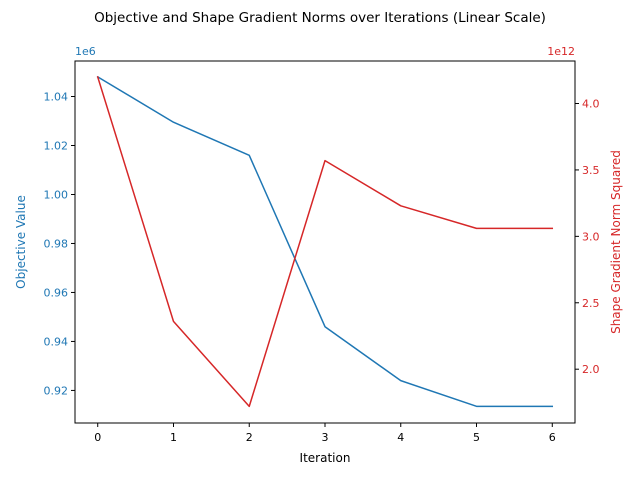  What do you see at coordinates (591, 104) in the screenshot?
I see `right-tick-label: 4.0` at bounding box center [591, 104].